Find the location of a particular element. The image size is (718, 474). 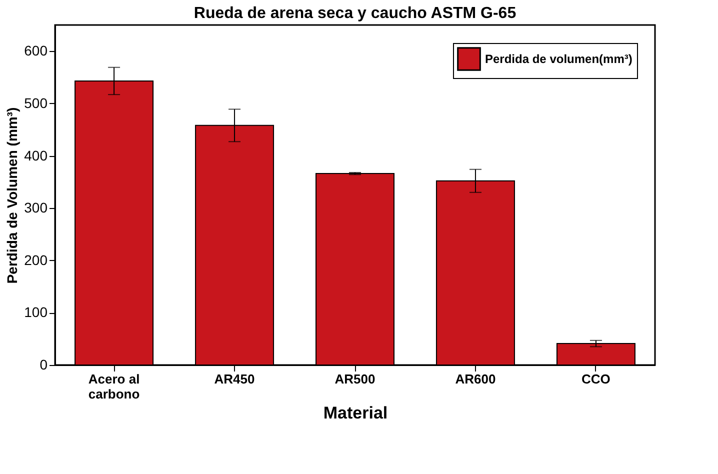

y-axis-title: Perdida de Volumen (mm³) is located at coordinates (12, 195).